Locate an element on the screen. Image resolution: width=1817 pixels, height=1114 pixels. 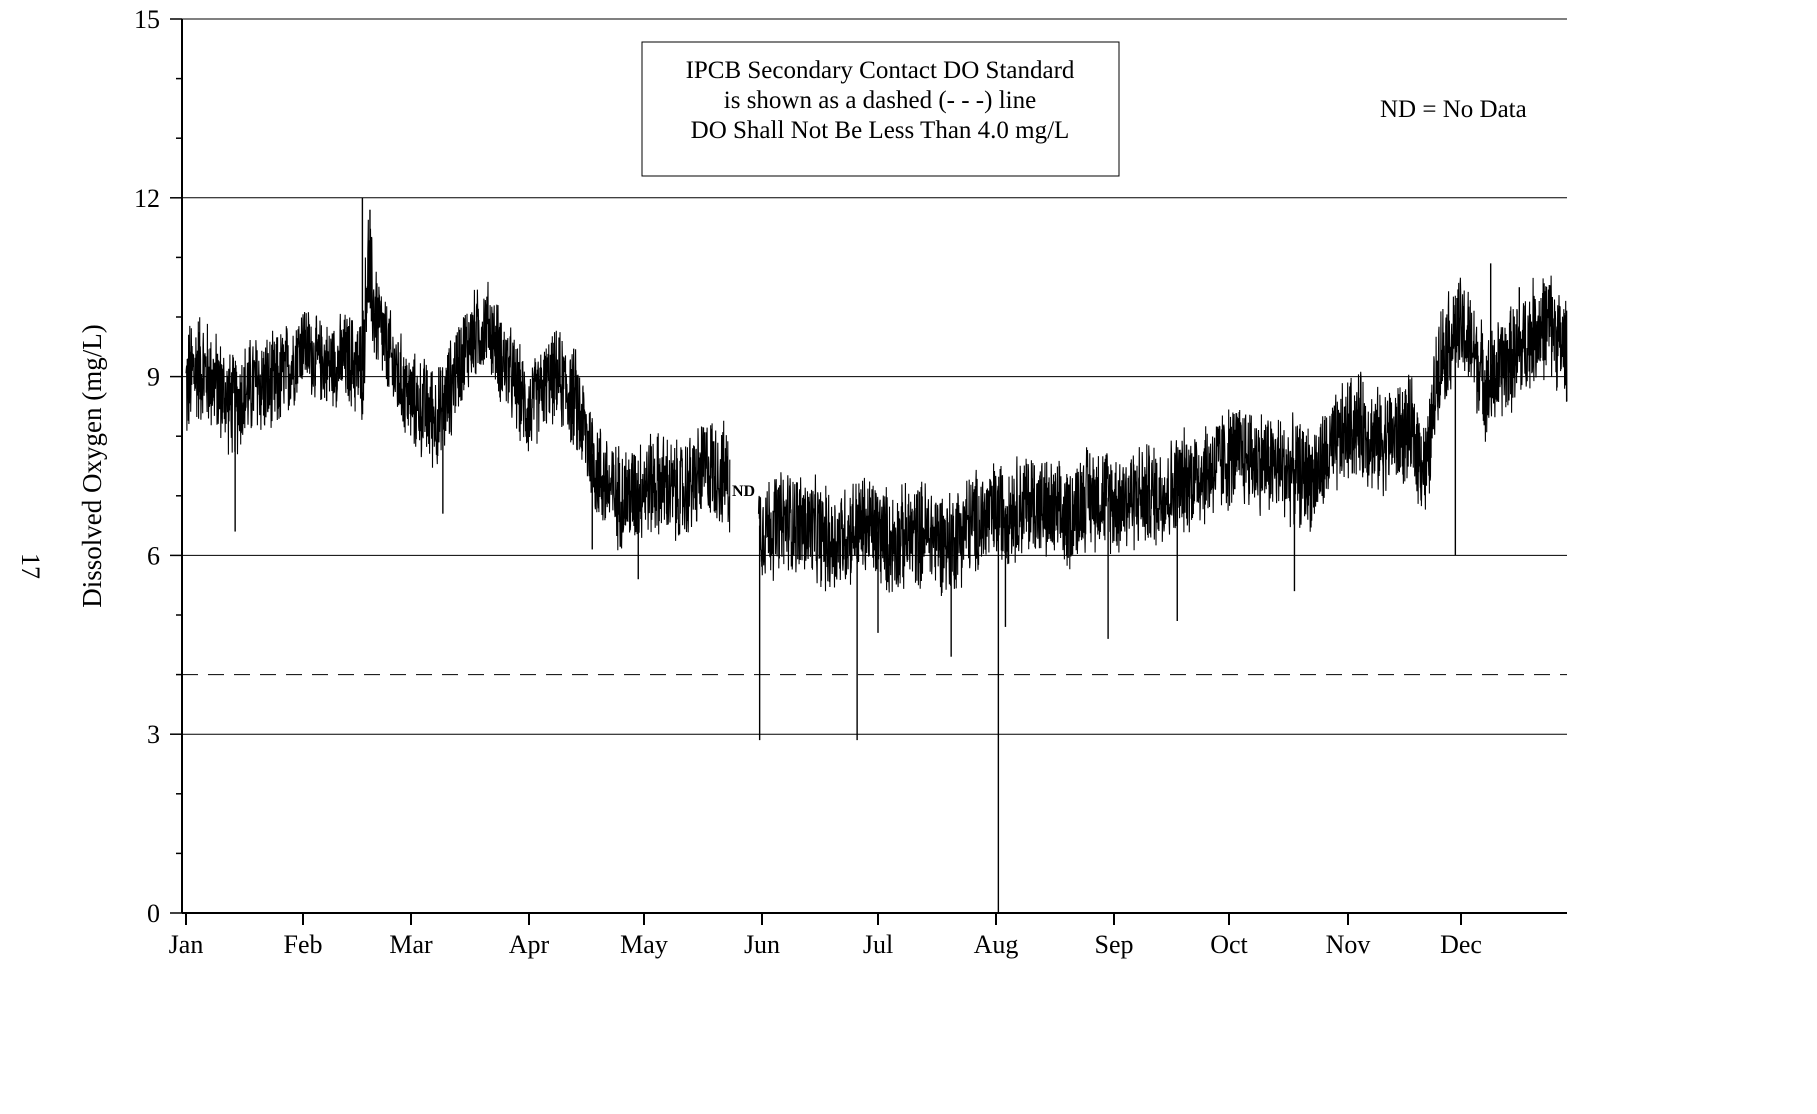
annotation-line-3: DO Shall Not Be Less Than 4.0 mg/L is located at coordinates (880, 130).